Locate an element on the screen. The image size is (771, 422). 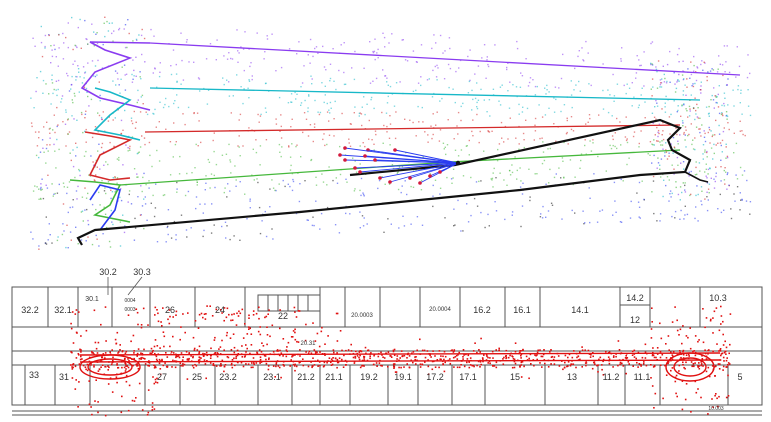
small-label: 20.31 is located at coordinates (308, 344).